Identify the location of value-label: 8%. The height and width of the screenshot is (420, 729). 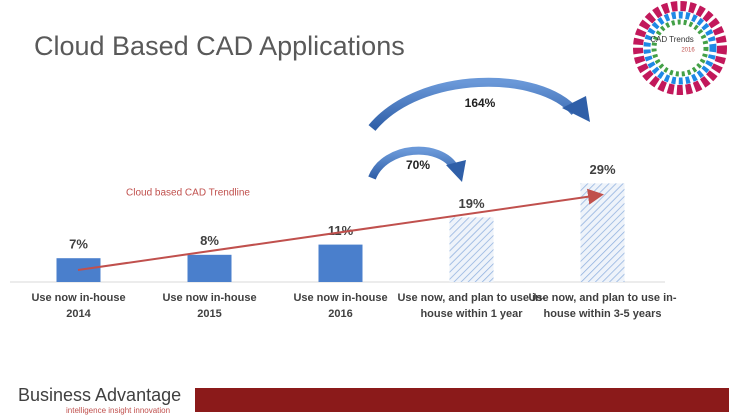
(209, 240).